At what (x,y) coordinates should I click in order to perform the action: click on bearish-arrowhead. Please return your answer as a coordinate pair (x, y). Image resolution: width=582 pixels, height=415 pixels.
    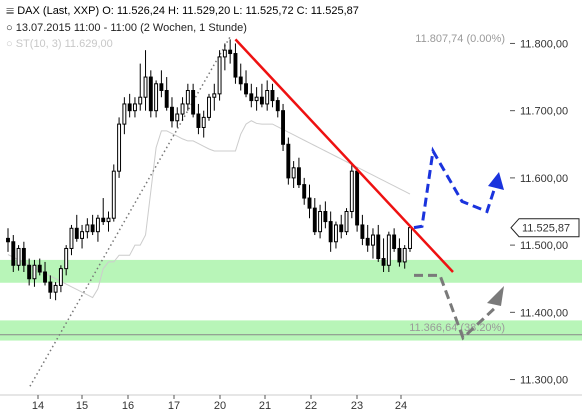
    Looking at the image, I should click on (495, 296).